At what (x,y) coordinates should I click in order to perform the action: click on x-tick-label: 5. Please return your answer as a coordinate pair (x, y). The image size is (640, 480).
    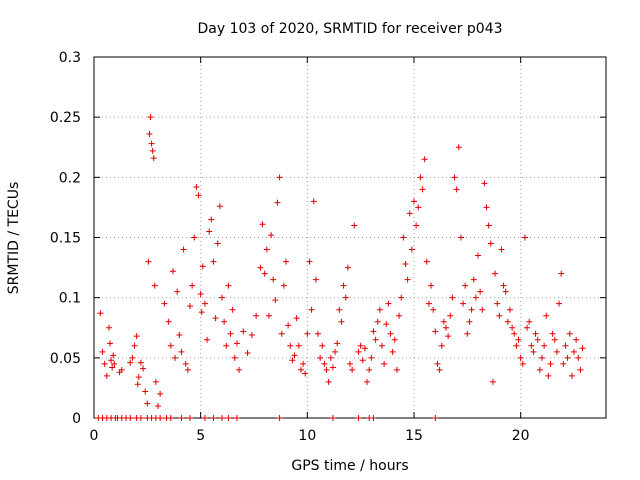
    Looking at the image, I should click on (200, 436).